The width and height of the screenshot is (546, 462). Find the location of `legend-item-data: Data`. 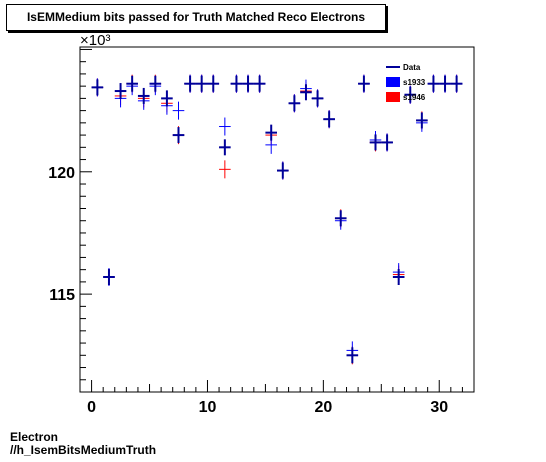

legend-item-data: Data is located at coordinates (403, 67).